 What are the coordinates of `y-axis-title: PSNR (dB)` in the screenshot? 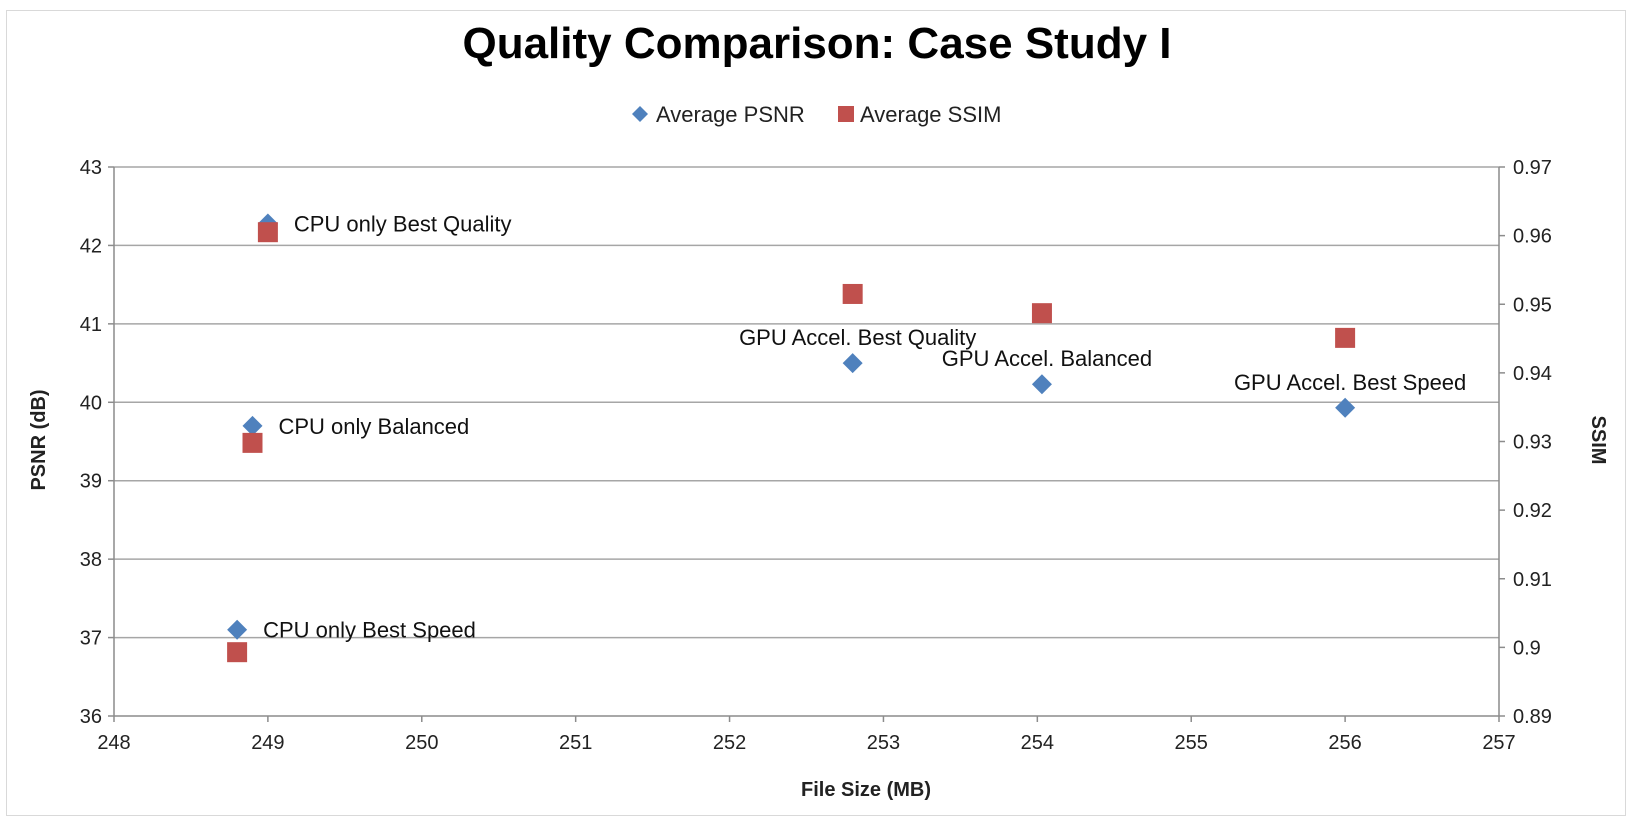 It's located at (39, 439).